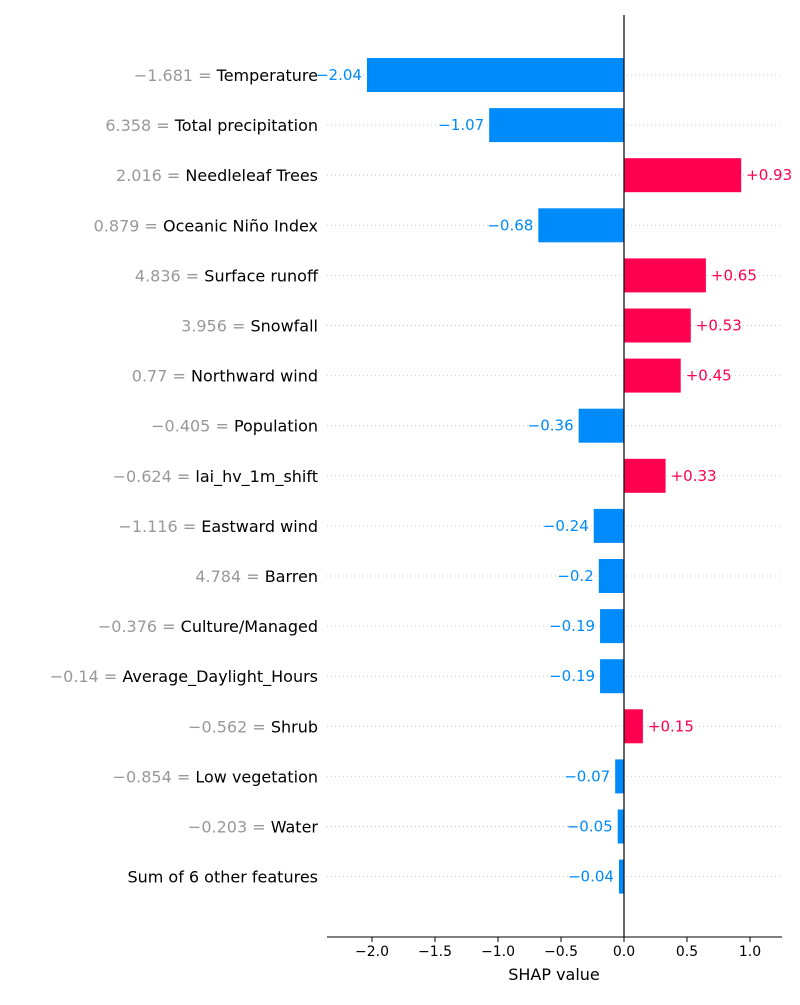 The image size is (800, 1005). What do you see at coordinates (229, 827) in the screenshot?
I see `feature-value: −0.203 =` at bounding box center [229, 827].